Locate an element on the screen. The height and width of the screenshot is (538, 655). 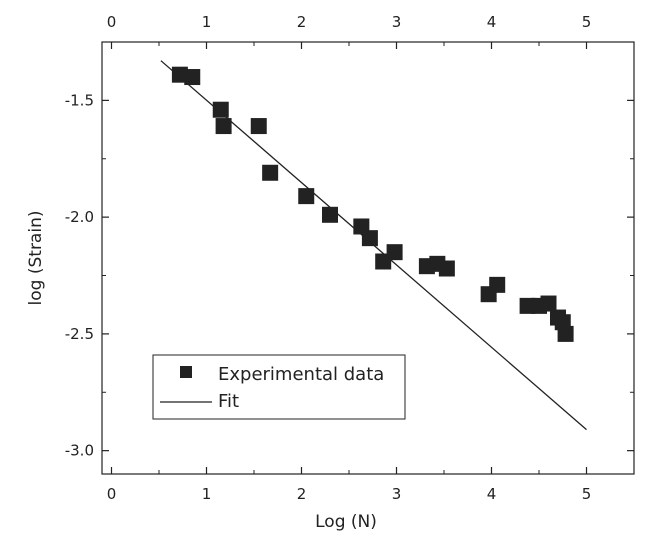
x-tick-label-bottom: 4 is located at coordinates (492, 494).